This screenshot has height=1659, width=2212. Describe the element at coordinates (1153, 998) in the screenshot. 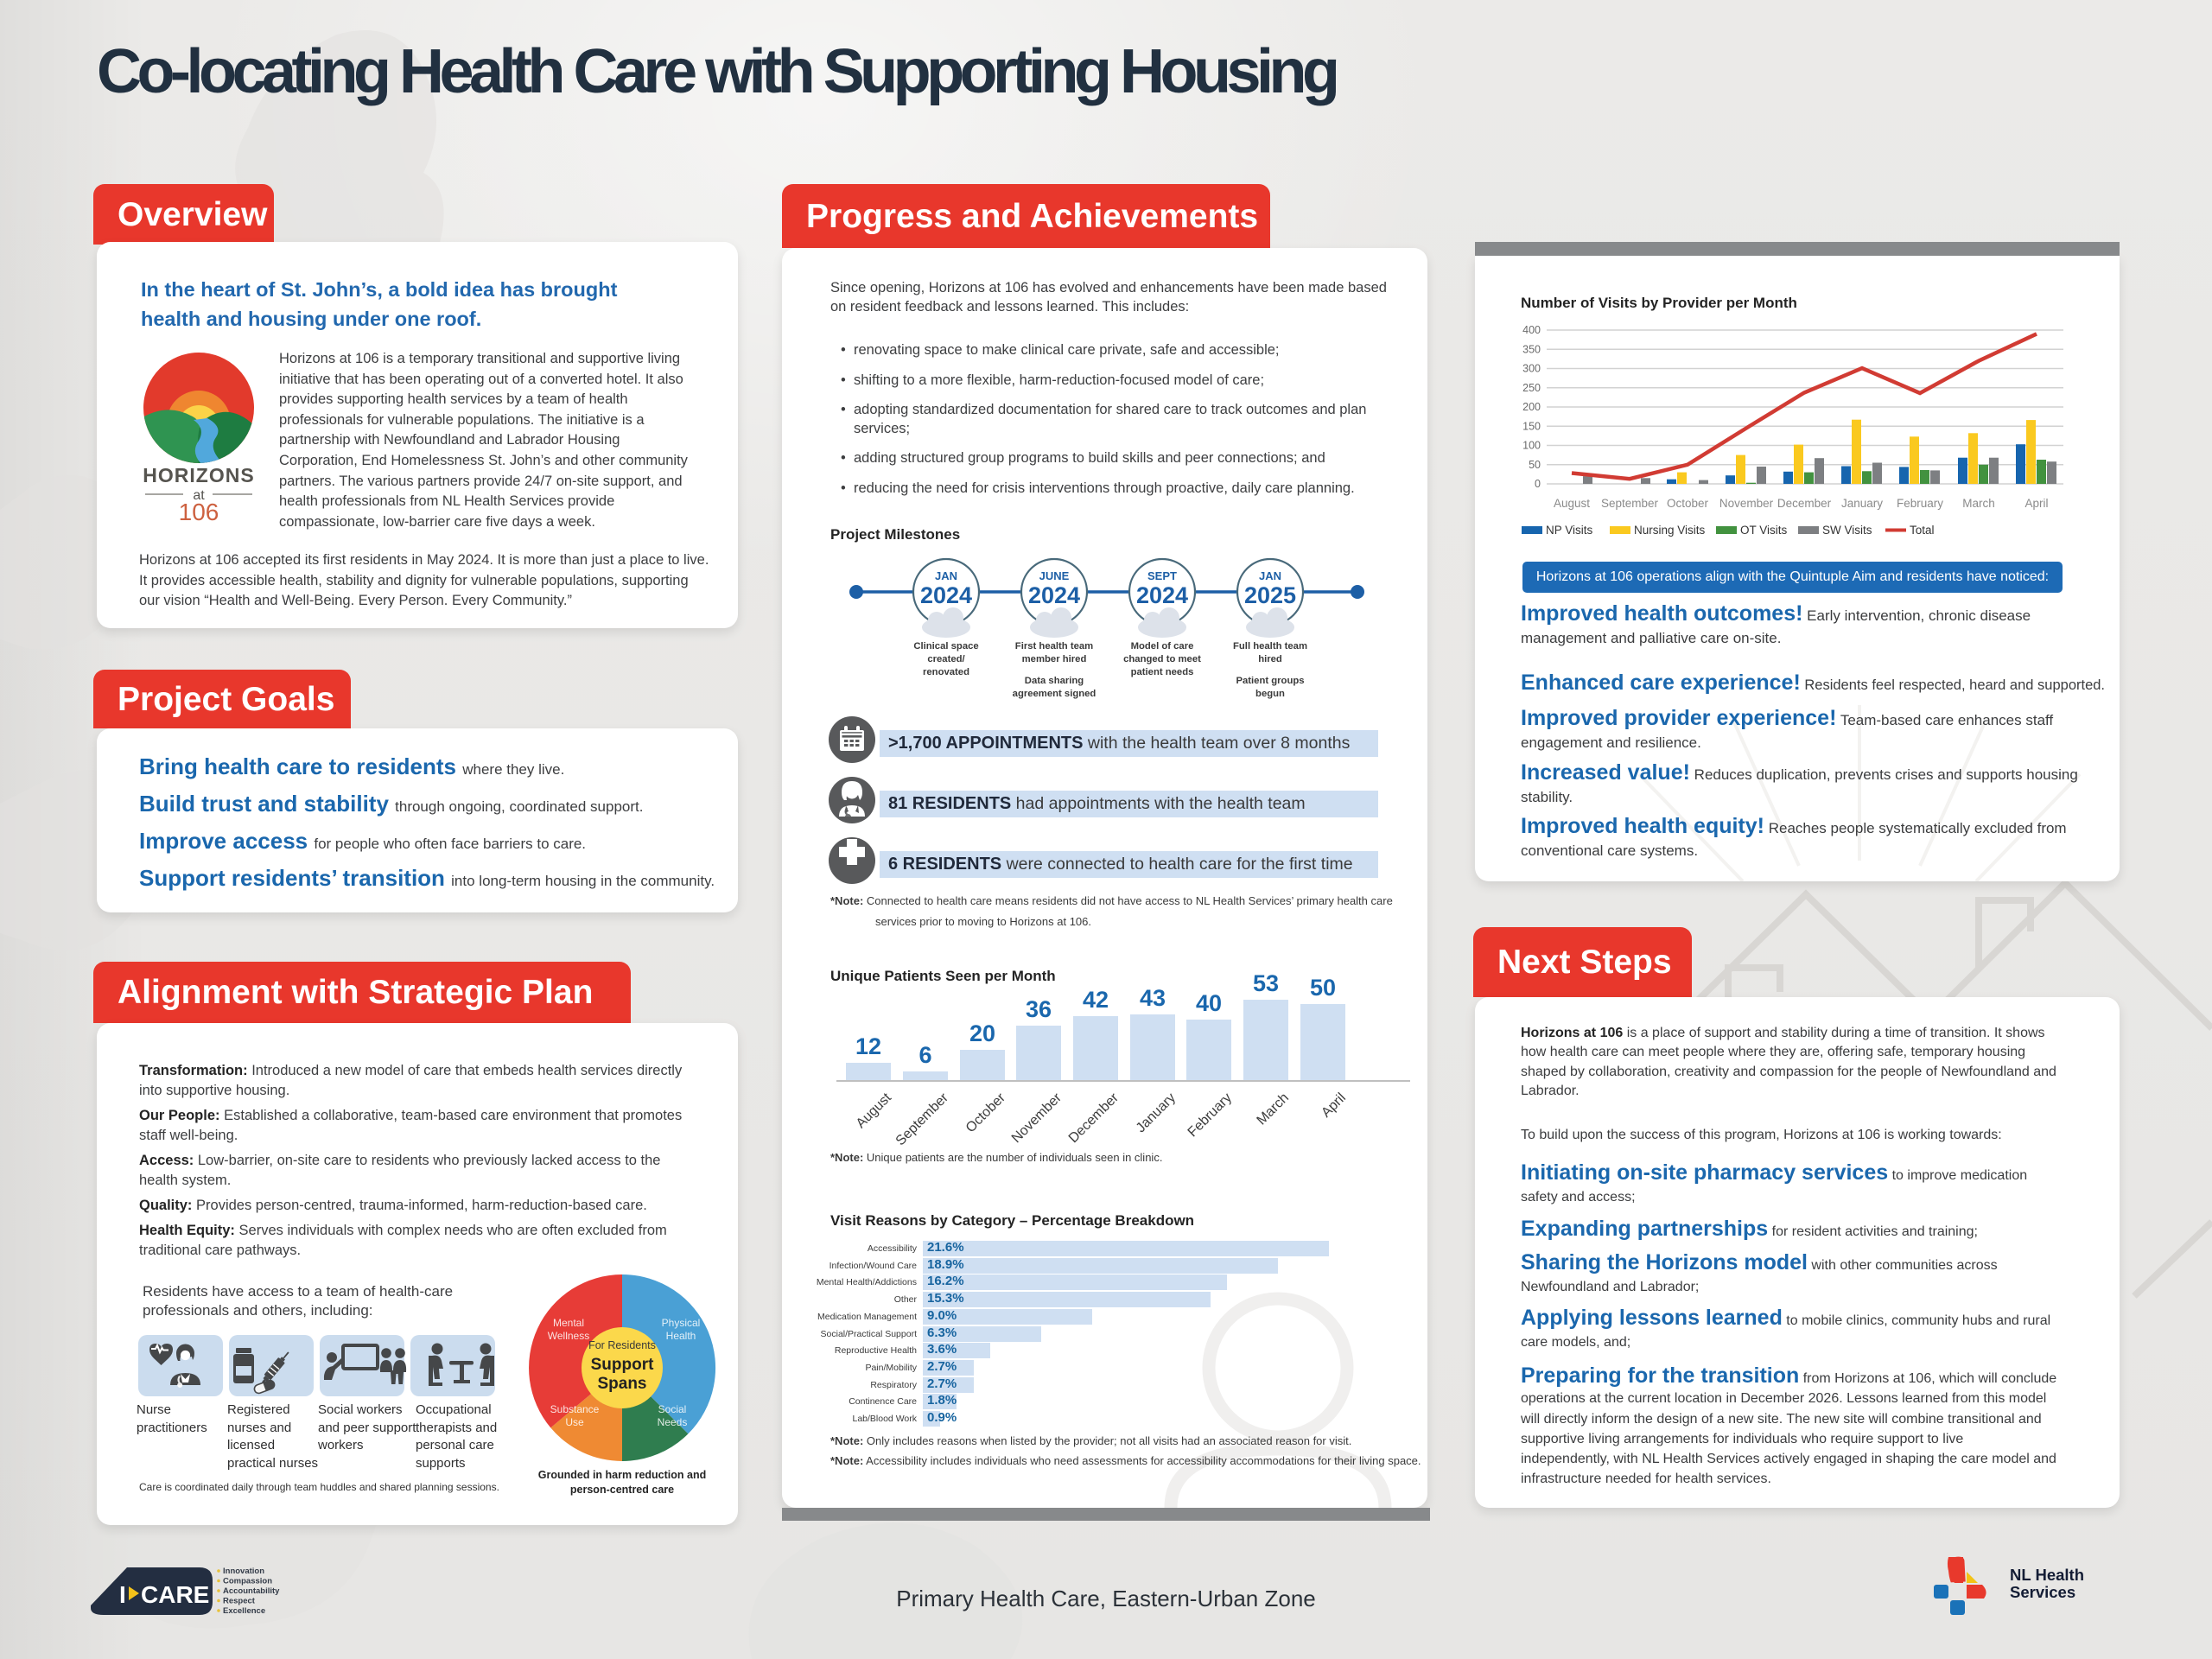

I see `svg-text: 43` at that location.